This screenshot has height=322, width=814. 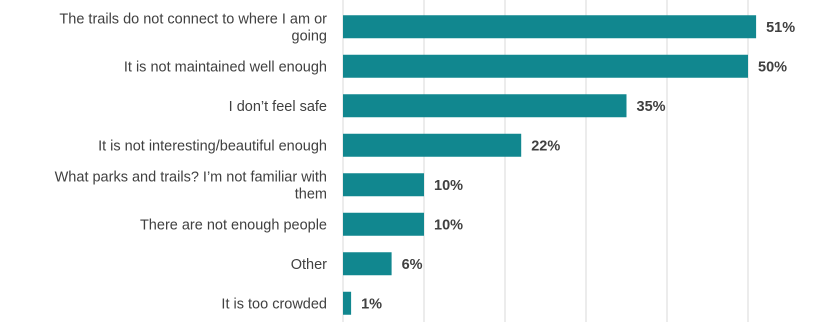 I want to click on value-label: 22%, so click(x=545, y=146).